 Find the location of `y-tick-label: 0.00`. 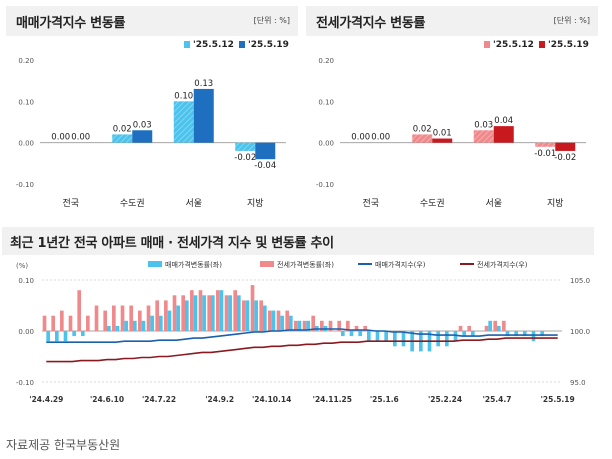

y-tick-label: 0.00 is located at coordinates (326, 144).